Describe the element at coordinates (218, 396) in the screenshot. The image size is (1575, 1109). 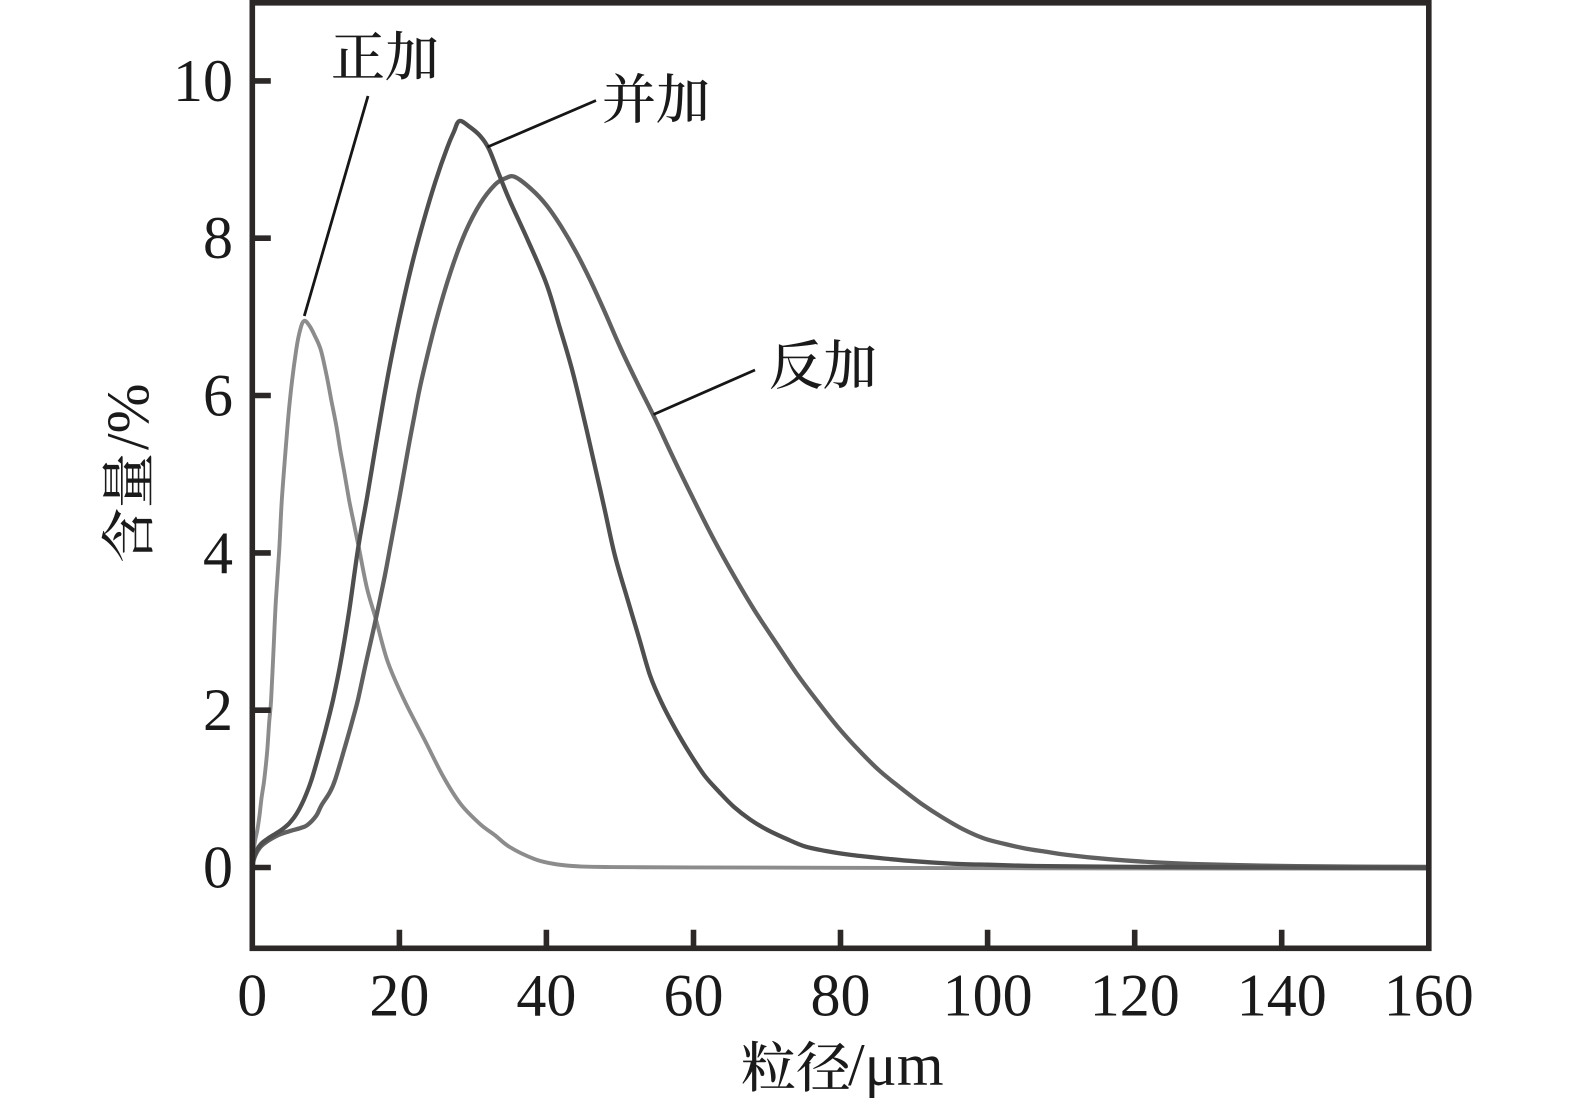
I see `svg-text: 6` at that location.